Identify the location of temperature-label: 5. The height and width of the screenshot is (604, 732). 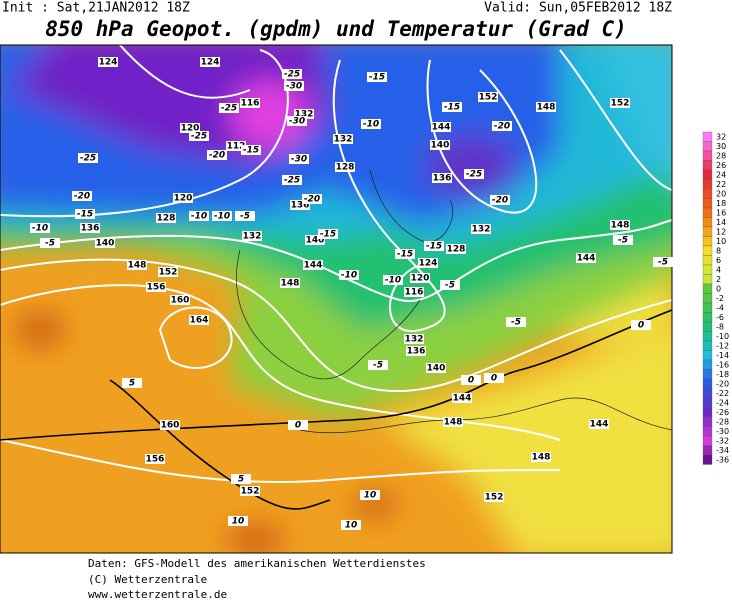
(241, 480).